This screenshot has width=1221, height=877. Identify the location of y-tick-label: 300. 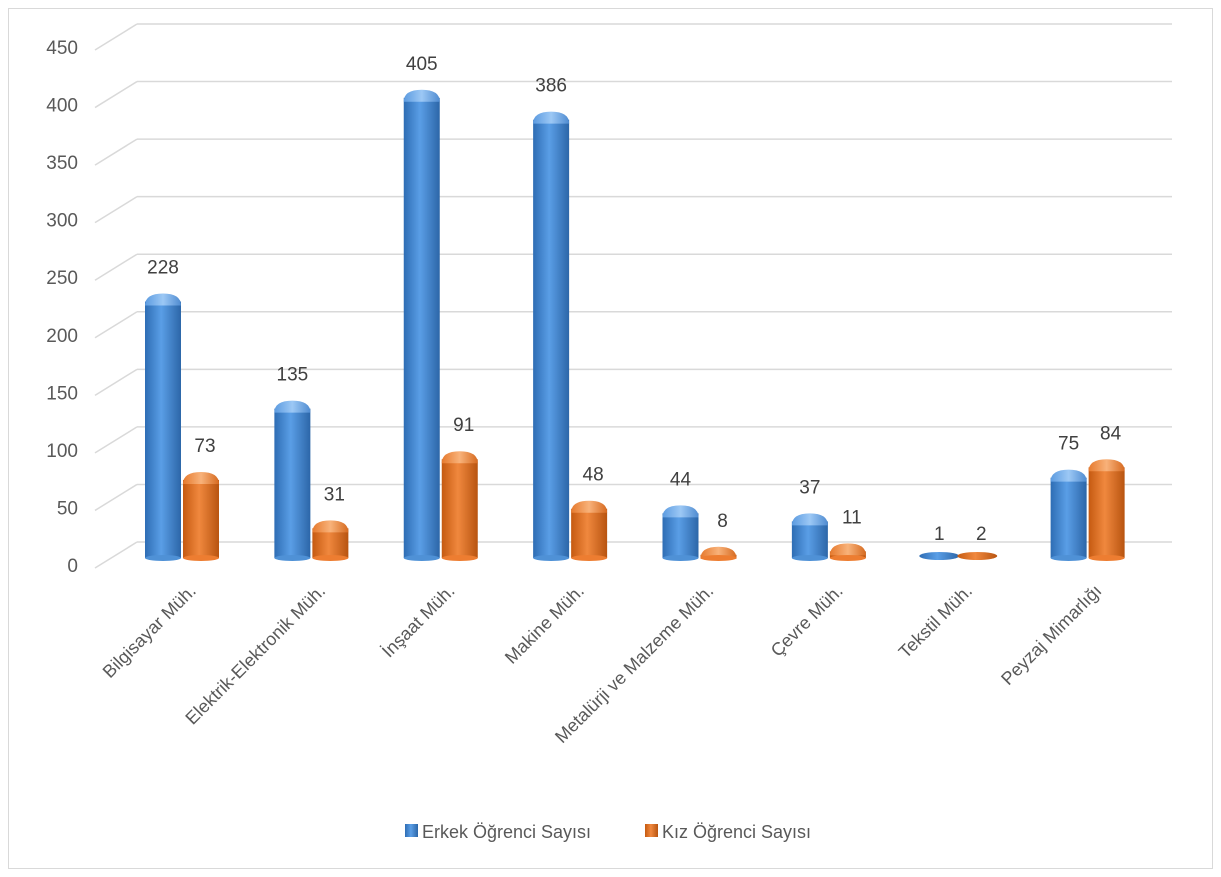
(62, 221).